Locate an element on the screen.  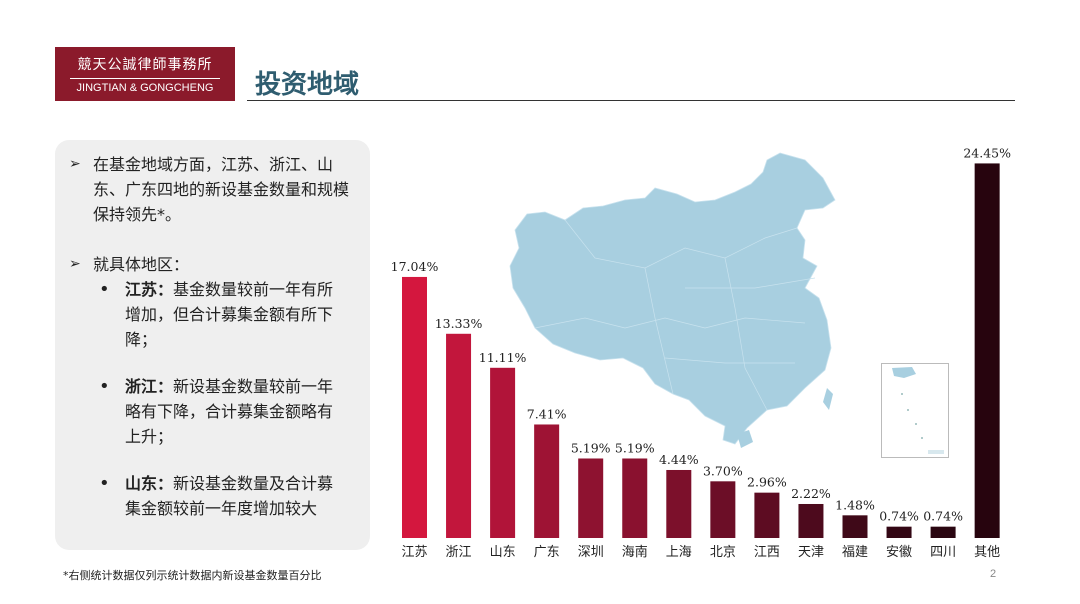
category-label-山东: 山东 is located at coordinates (503, 552).